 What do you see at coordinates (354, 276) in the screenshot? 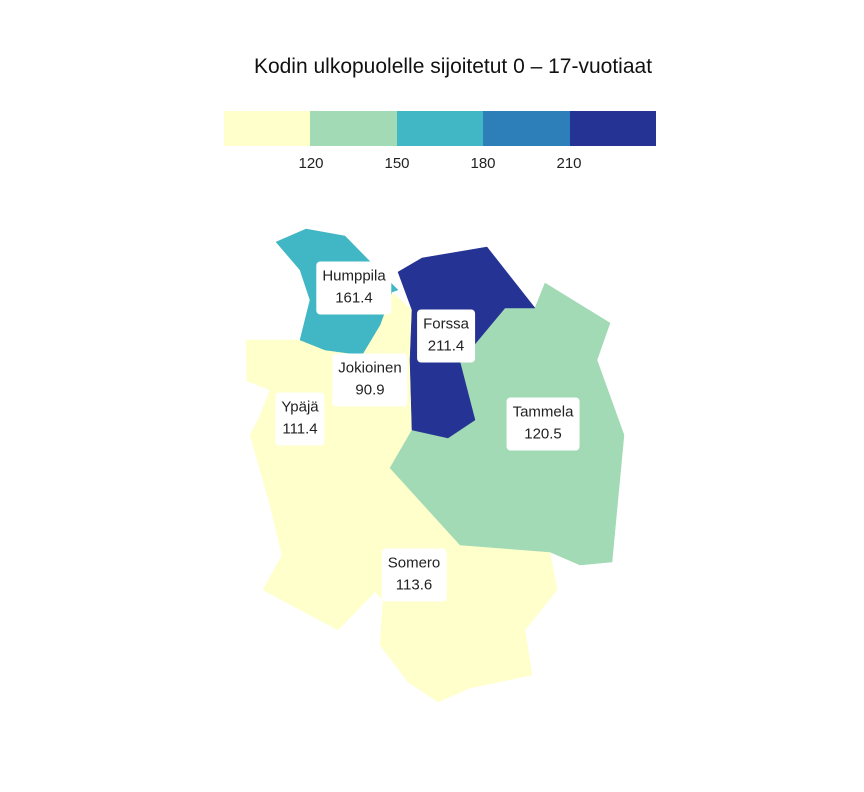
I see `region-name: Humppila` at bounding box center [354, 276].